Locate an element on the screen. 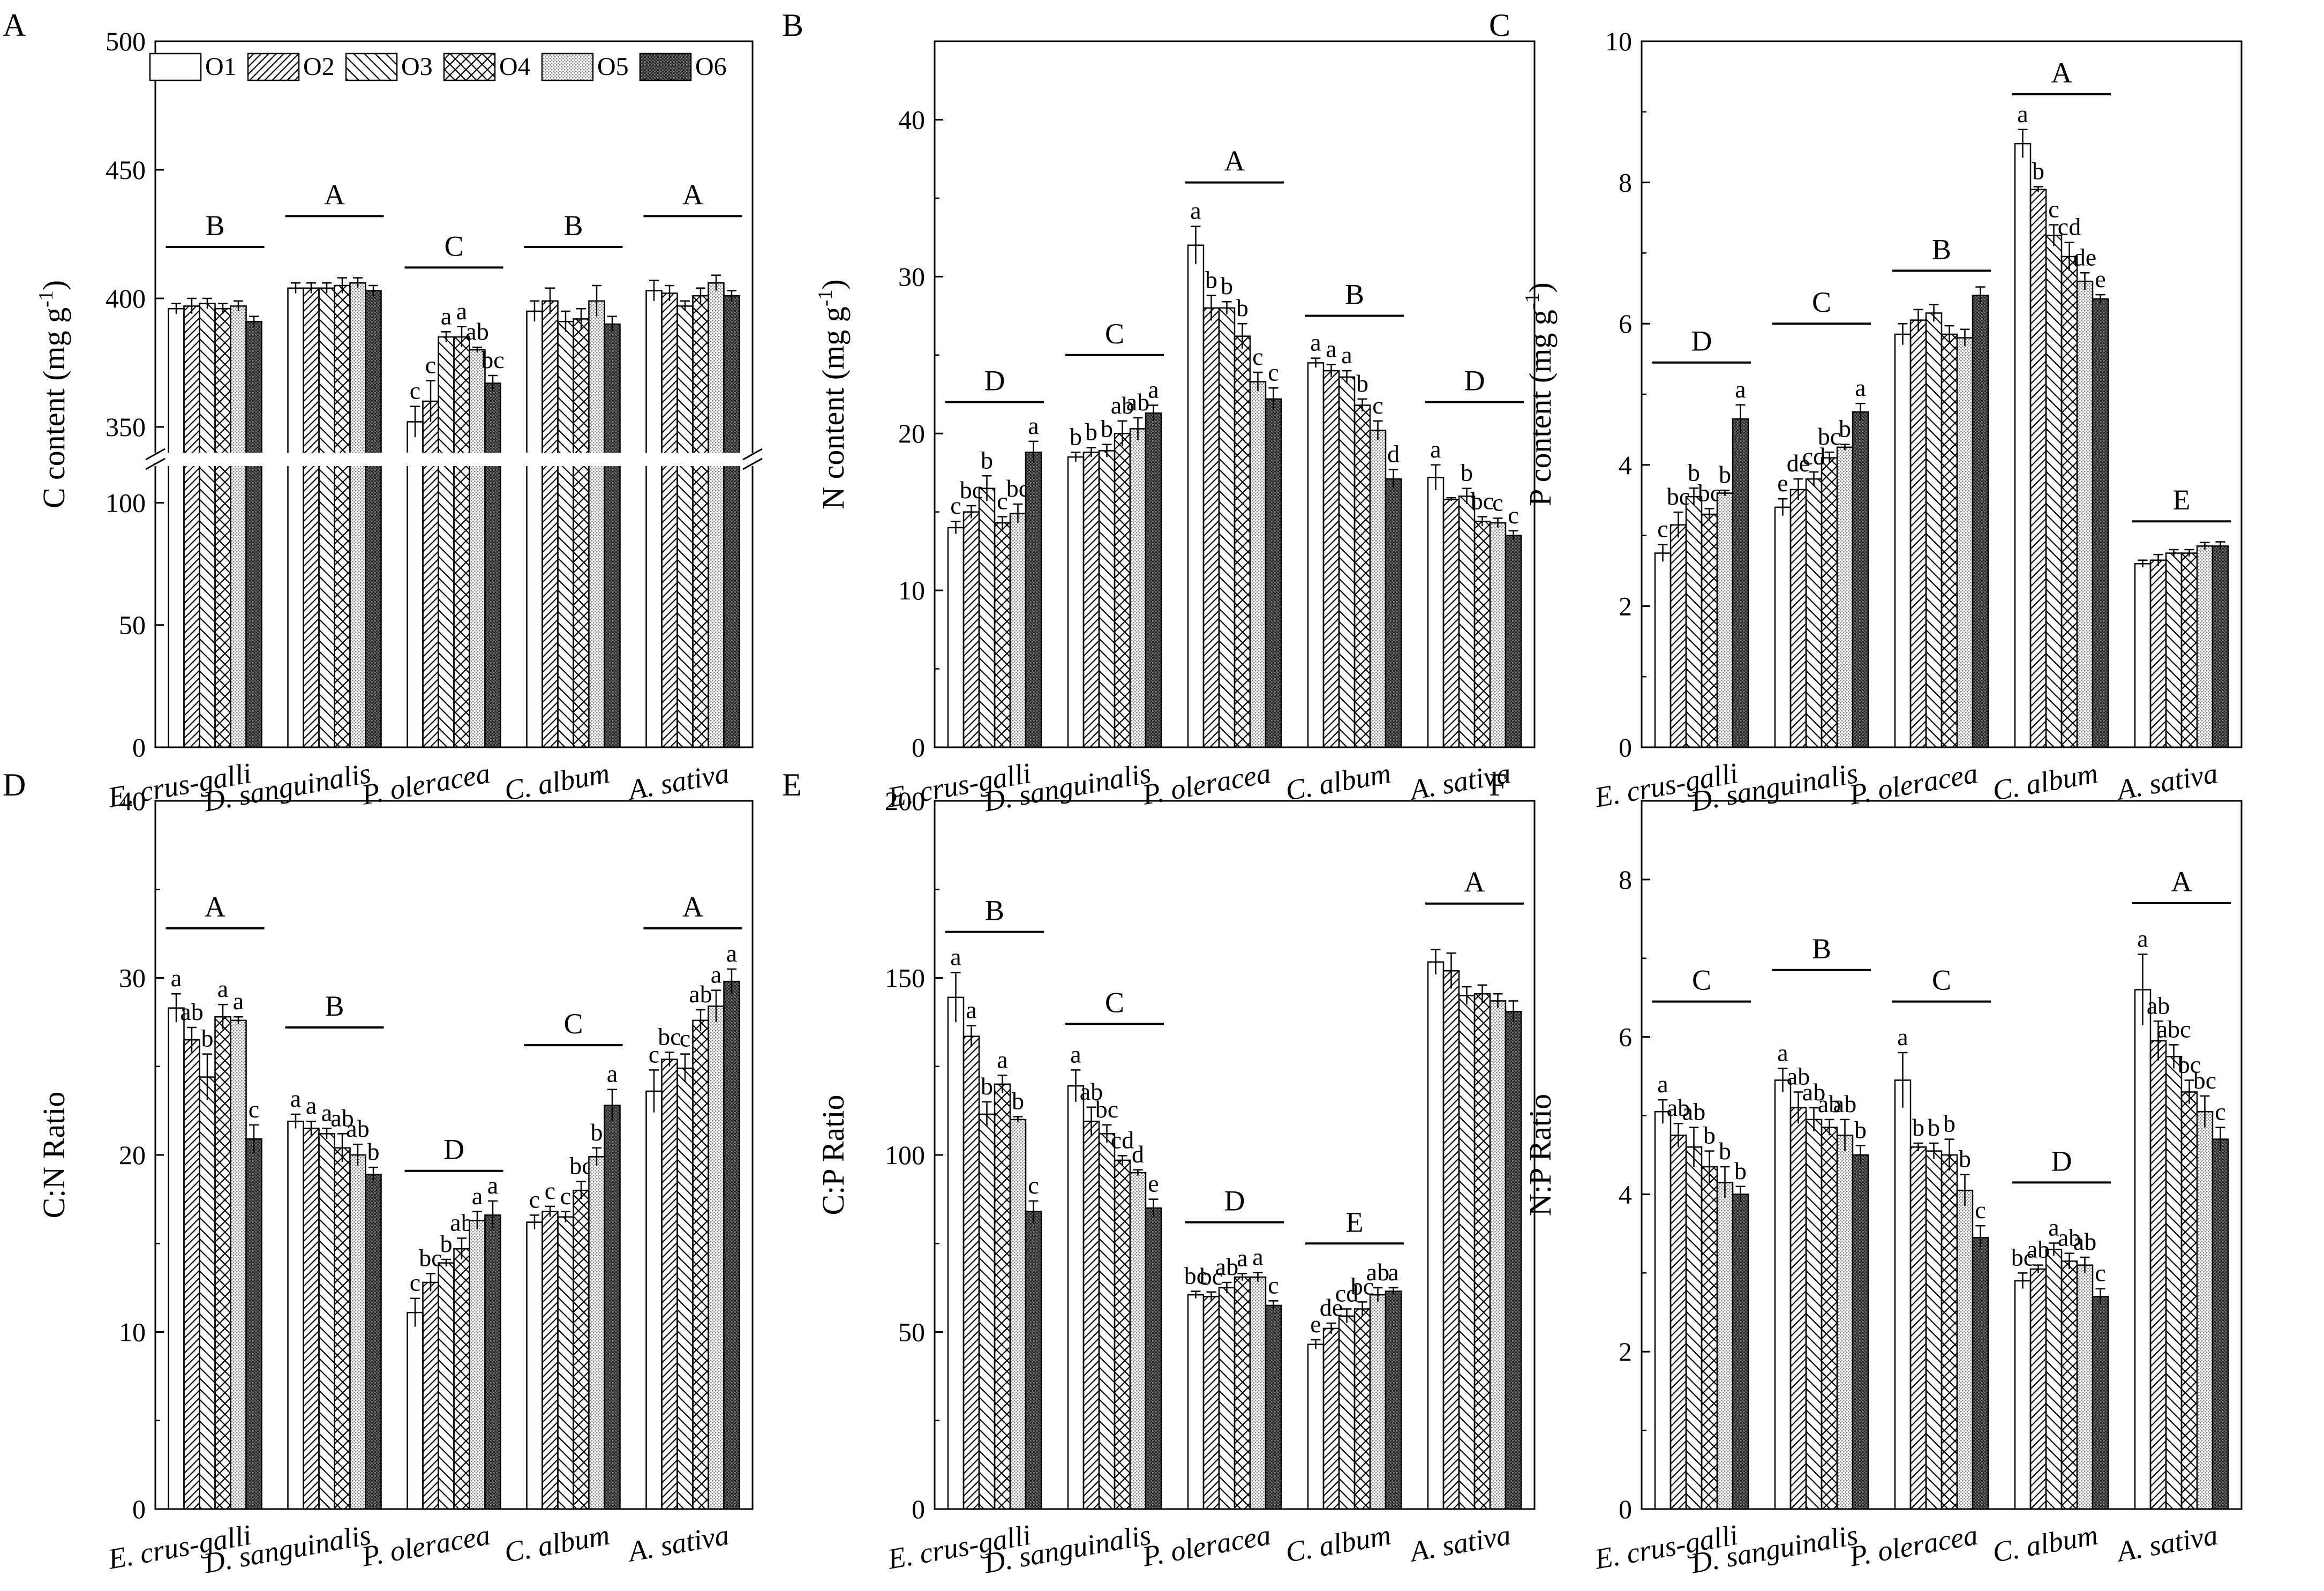  y-tick-label: 4 is located at coordinates (1626, 1194).